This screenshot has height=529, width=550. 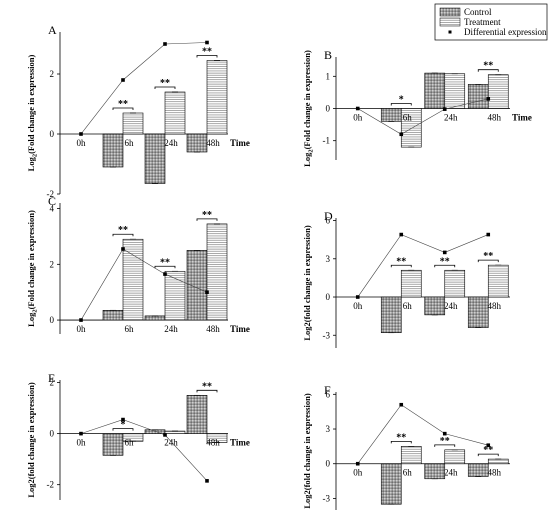 I want to click on y-tick-label: -1, so click(x=327, y=141).